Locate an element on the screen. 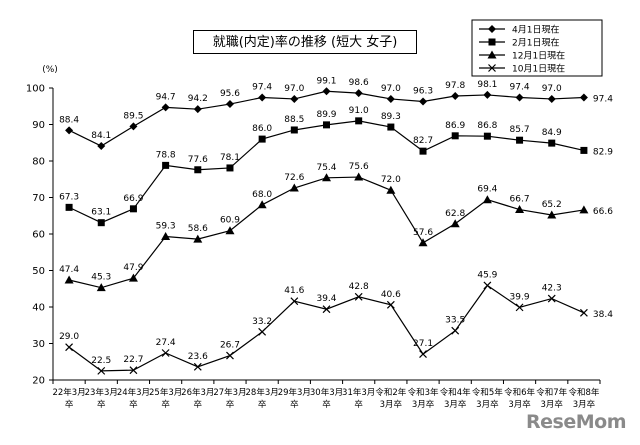 The width and height of the screenshot is (640, 445). data-label: 42.8 is located at coordinates (359, 287).